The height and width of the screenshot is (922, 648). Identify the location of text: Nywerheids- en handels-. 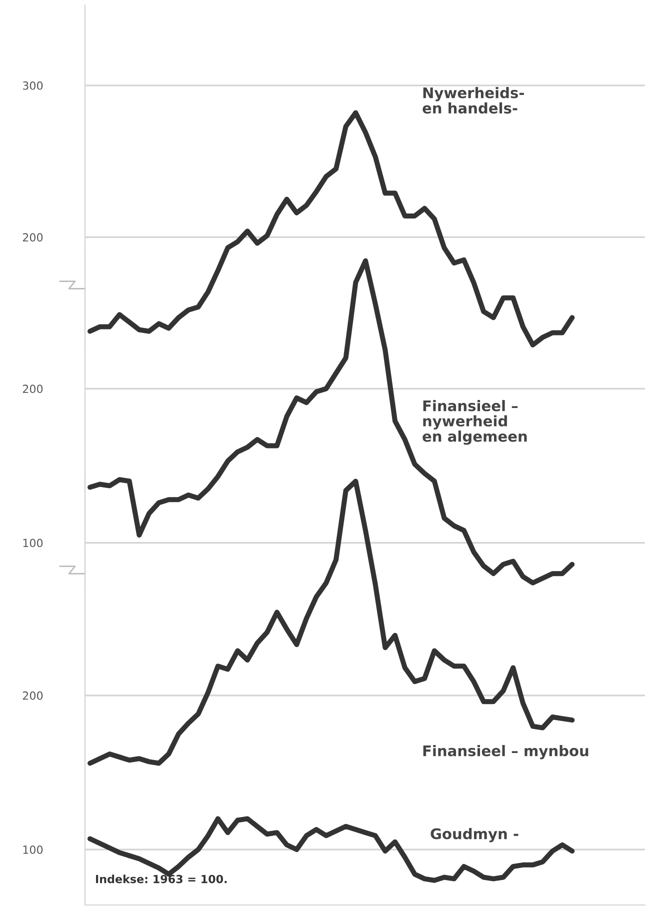
(473, 100).